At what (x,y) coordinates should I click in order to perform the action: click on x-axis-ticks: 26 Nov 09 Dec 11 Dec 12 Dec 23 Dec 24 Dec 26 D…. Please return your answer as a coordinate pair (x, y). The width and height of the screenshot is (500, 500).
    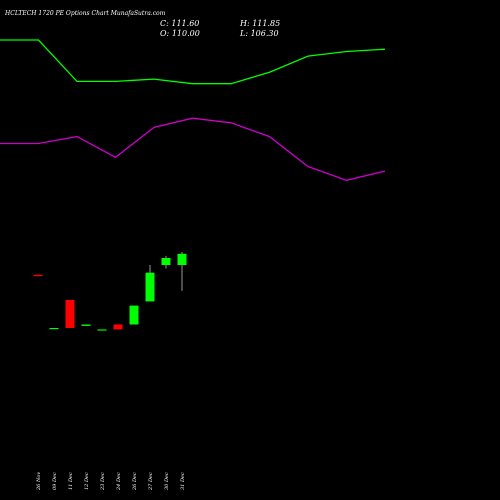
    Looking at the image, I should click on (111, 481).